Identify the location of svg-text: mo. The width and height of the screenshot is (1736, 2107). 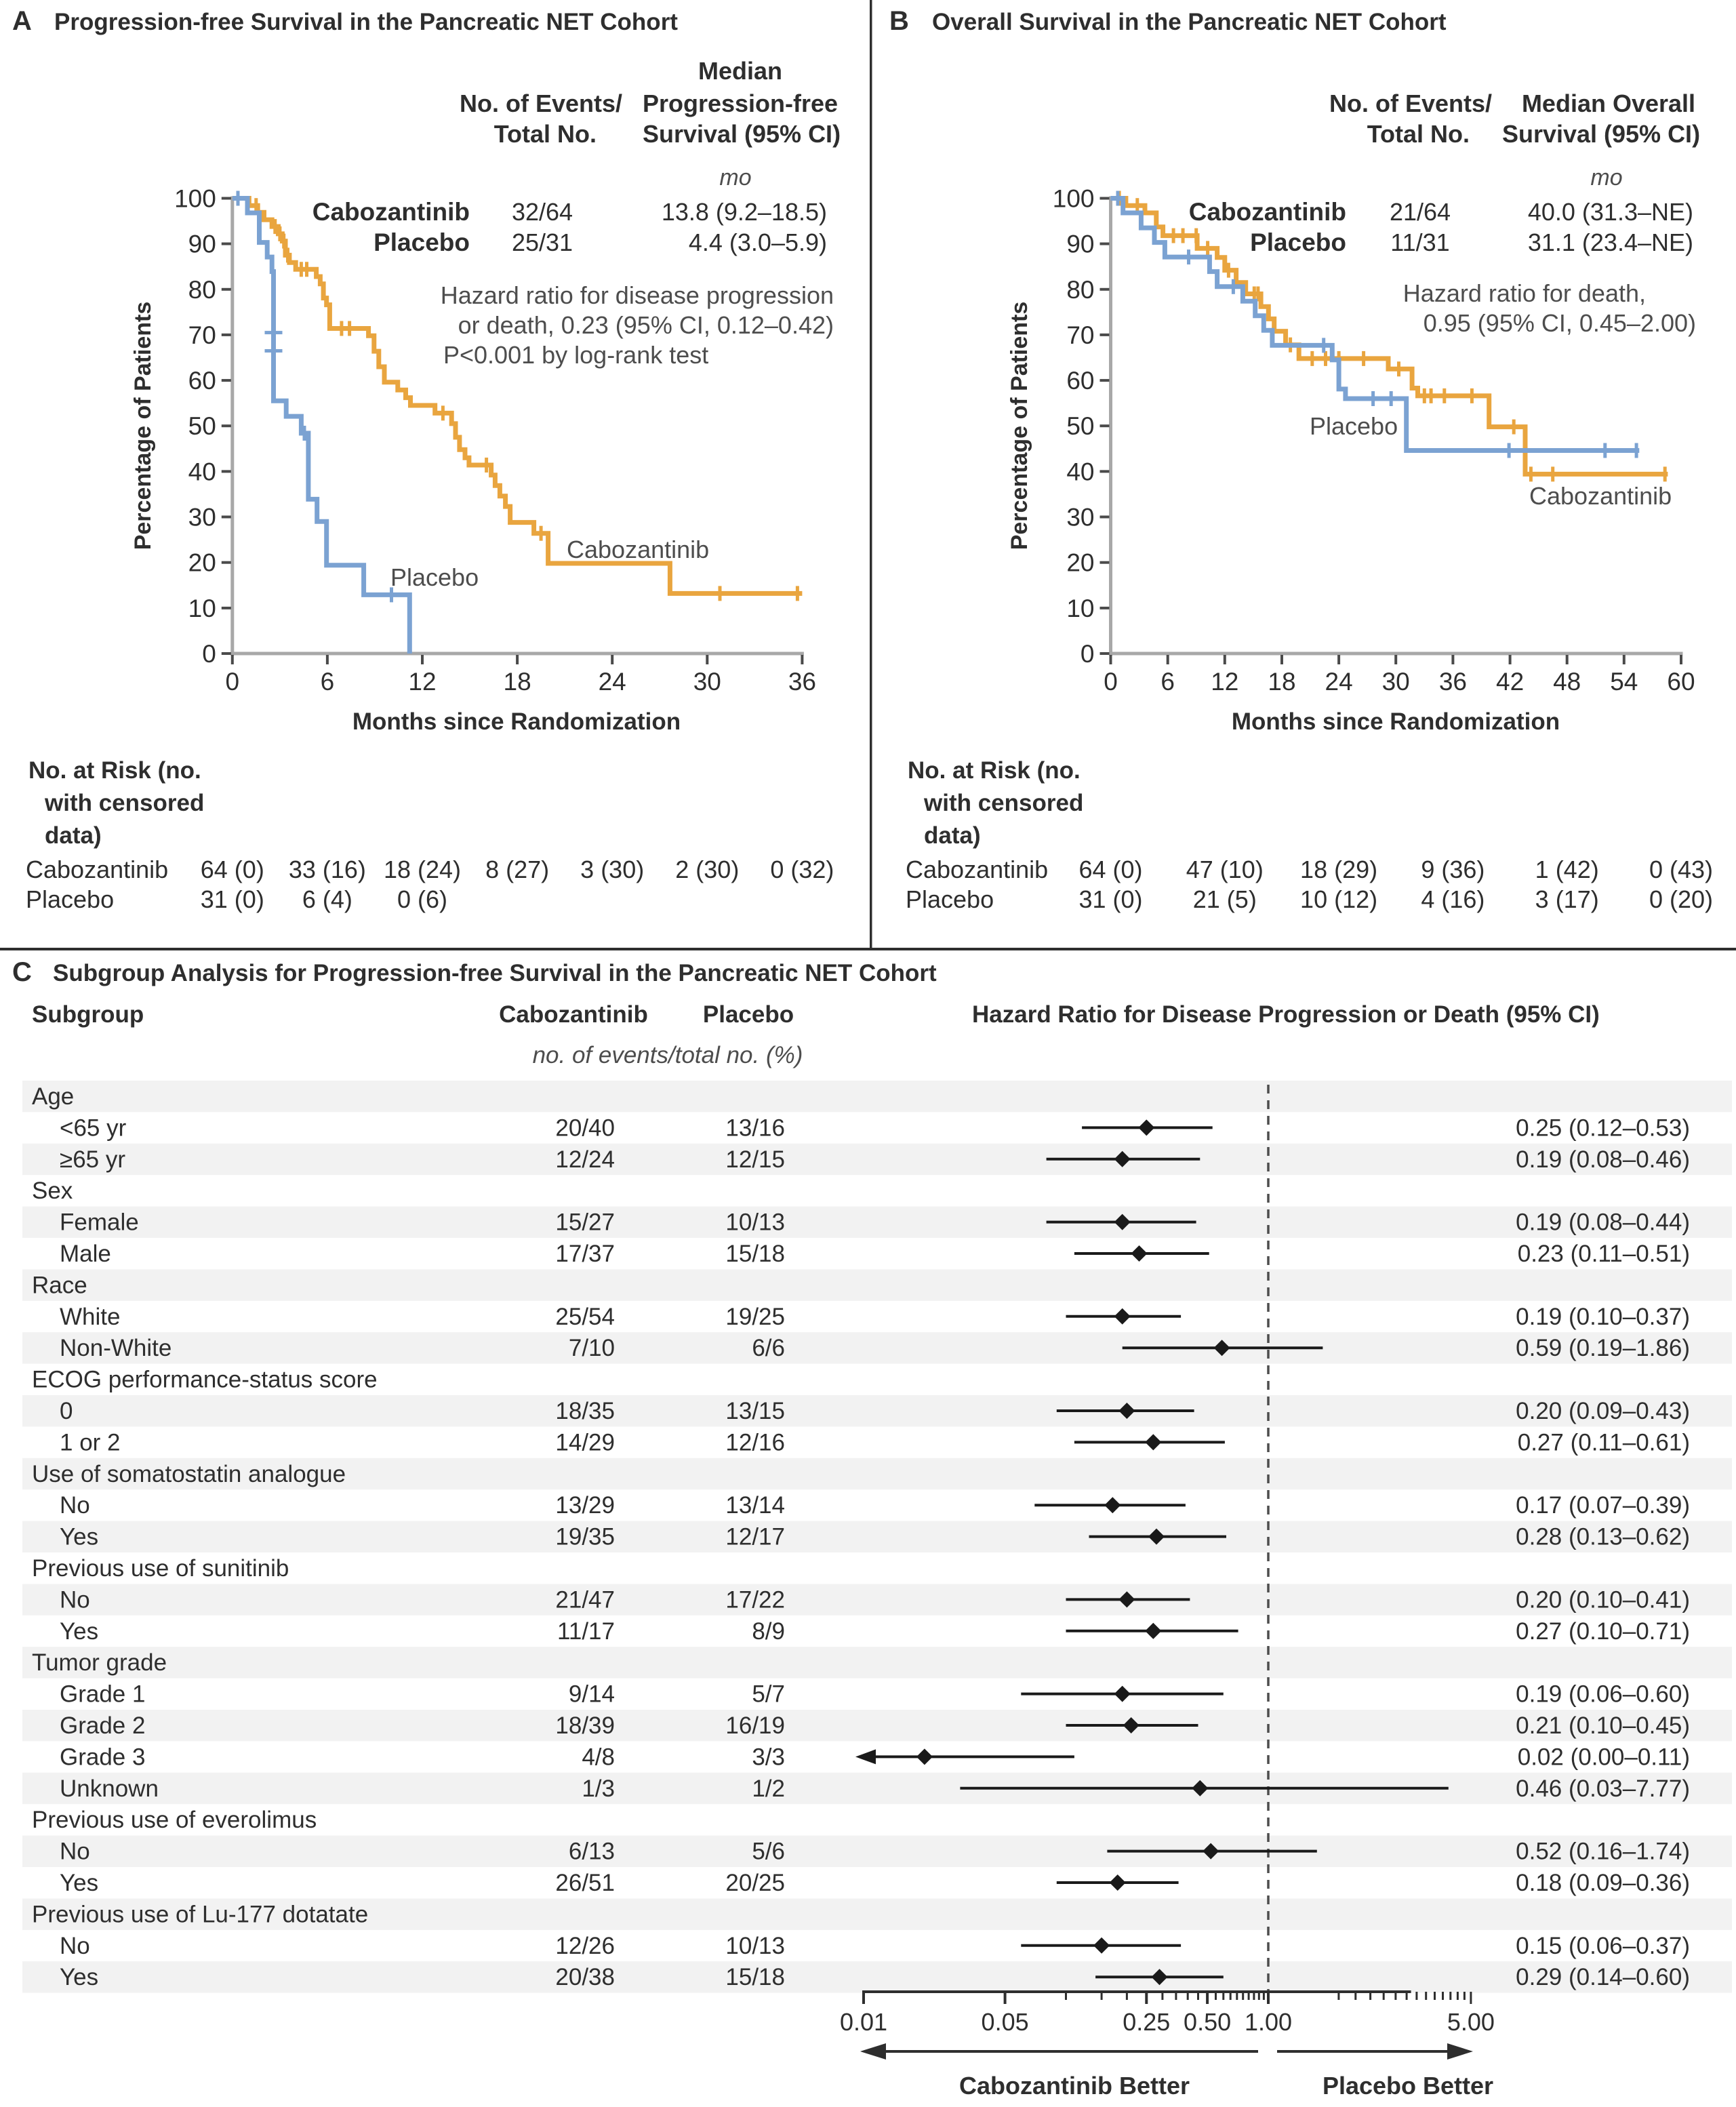
(1606, 177).